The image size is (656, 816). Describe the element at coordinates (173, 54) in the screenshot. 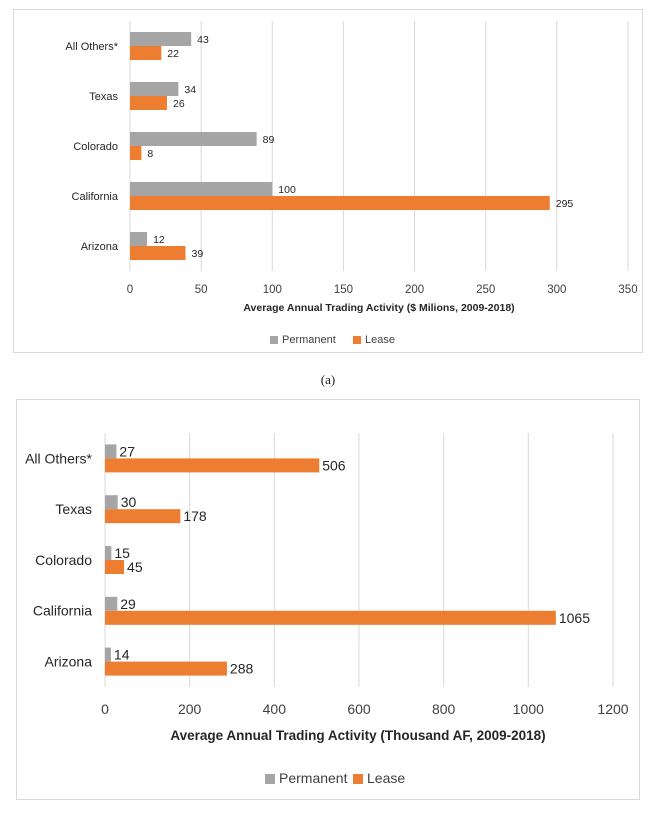

I see `chart-a-data-label-lease: 22` at that location.